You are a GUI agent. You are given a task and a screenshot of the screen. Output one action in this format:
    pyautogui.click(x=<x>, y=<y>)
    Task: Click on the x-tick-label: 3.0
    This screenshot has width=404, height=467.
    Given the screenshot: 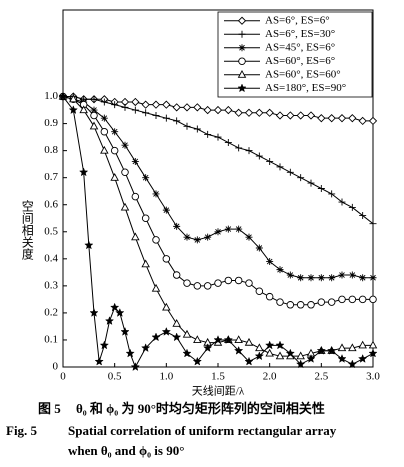 What is the action you would take?
    pyautogui.click(x=373, y=377)
    